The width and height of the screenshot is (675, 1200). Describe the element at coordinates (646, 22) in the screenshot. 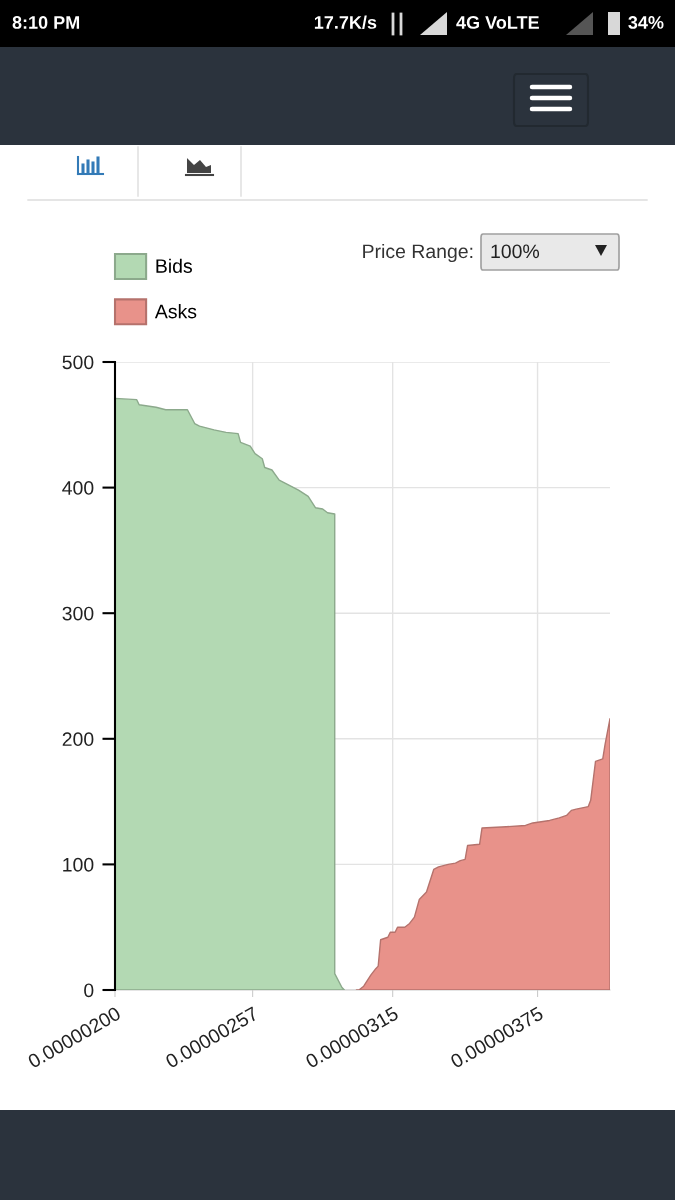

I see `text: 34%` at that location.